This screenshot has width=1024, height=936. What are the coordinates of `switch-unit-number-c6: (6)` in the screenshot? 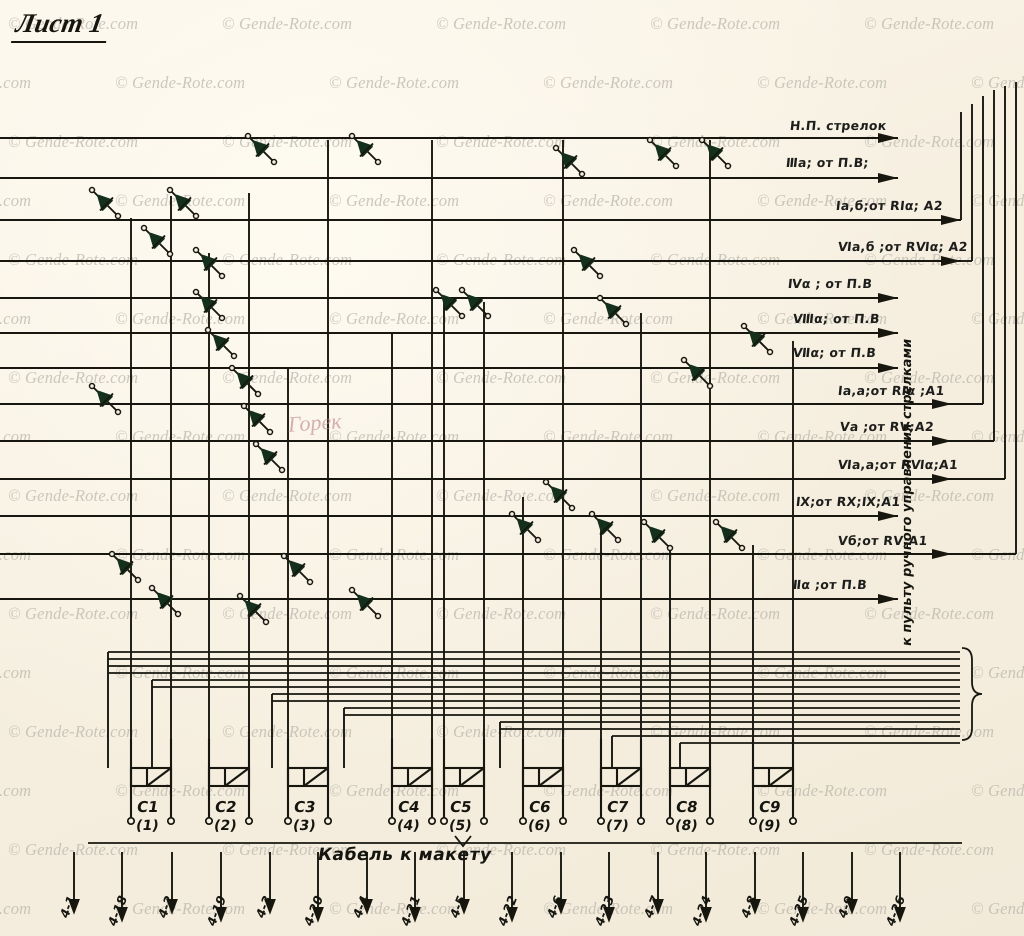 It's located at (539, 826).